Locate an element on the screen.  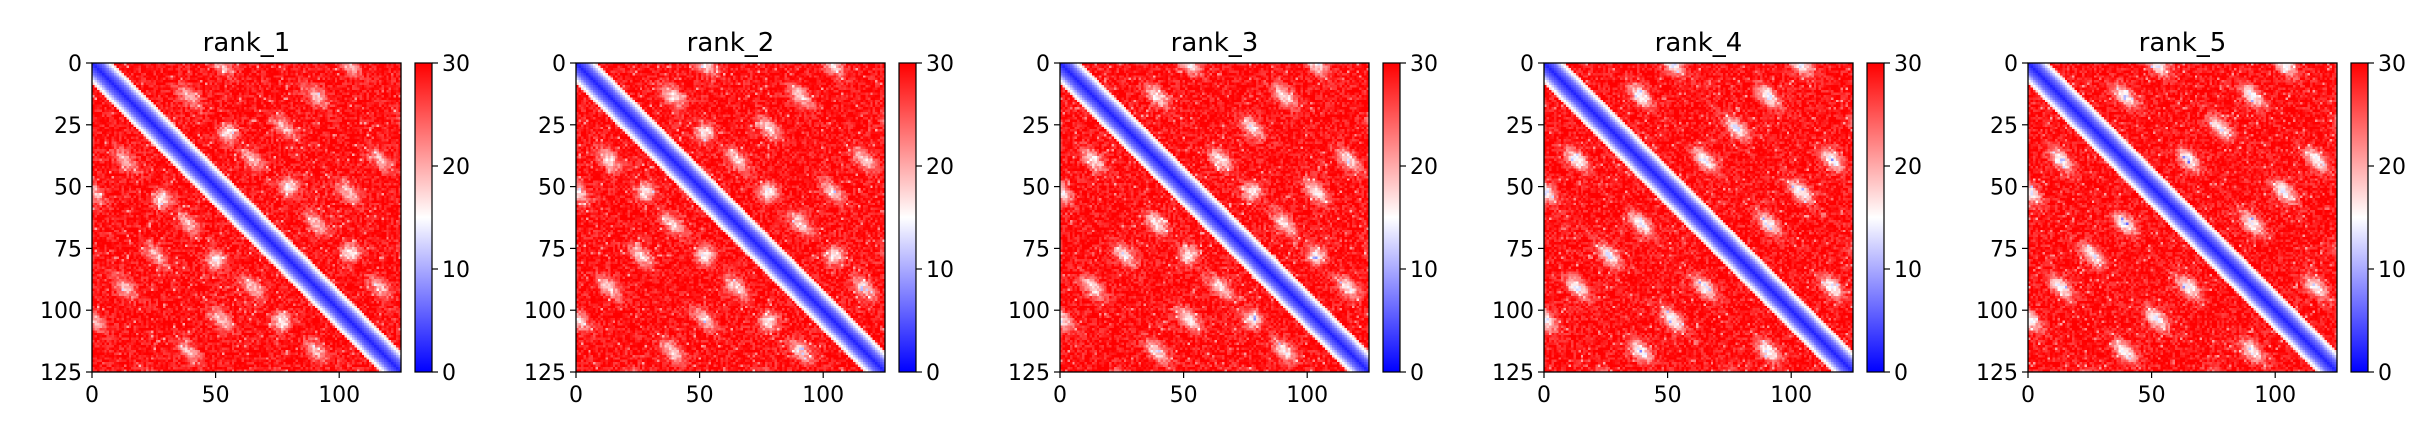
panel-title: rank_2 is located at coordinates (731, 43).